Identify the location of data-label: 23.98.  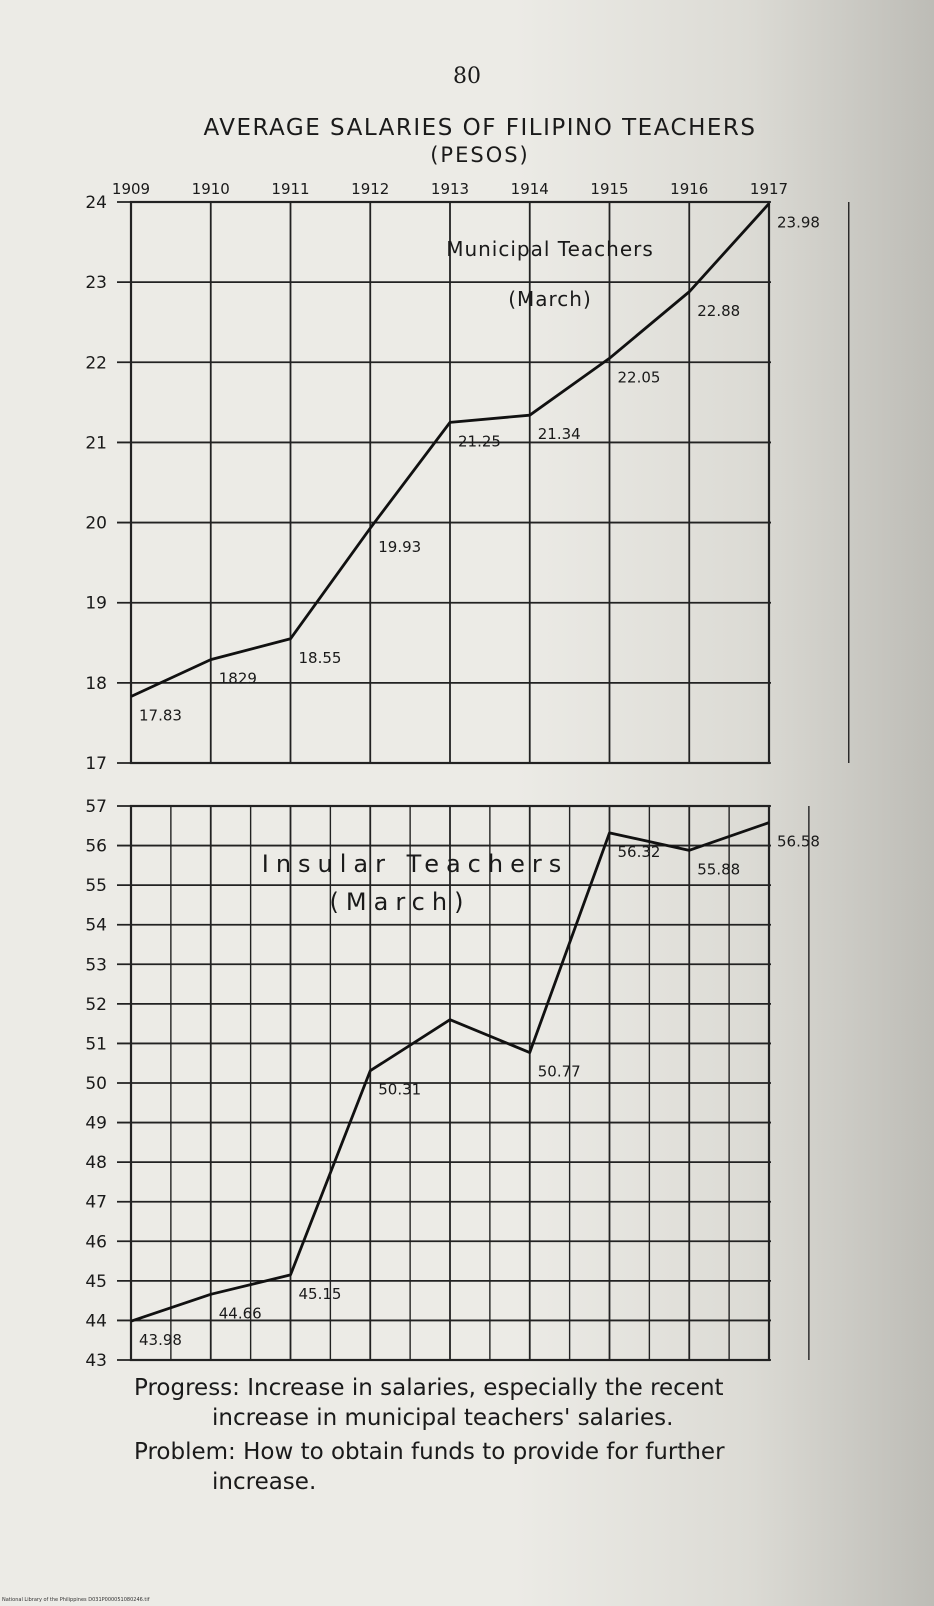
(798, 223).